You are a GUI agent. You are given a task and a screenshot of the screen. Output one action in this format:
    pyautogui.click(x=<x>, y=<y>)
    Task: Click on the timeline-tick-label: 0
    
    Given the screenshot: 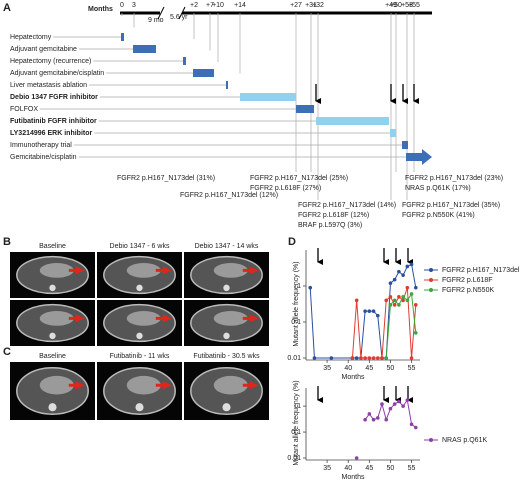 What is the action you would take?
    pyautogui.click(x=122, y=5)
    